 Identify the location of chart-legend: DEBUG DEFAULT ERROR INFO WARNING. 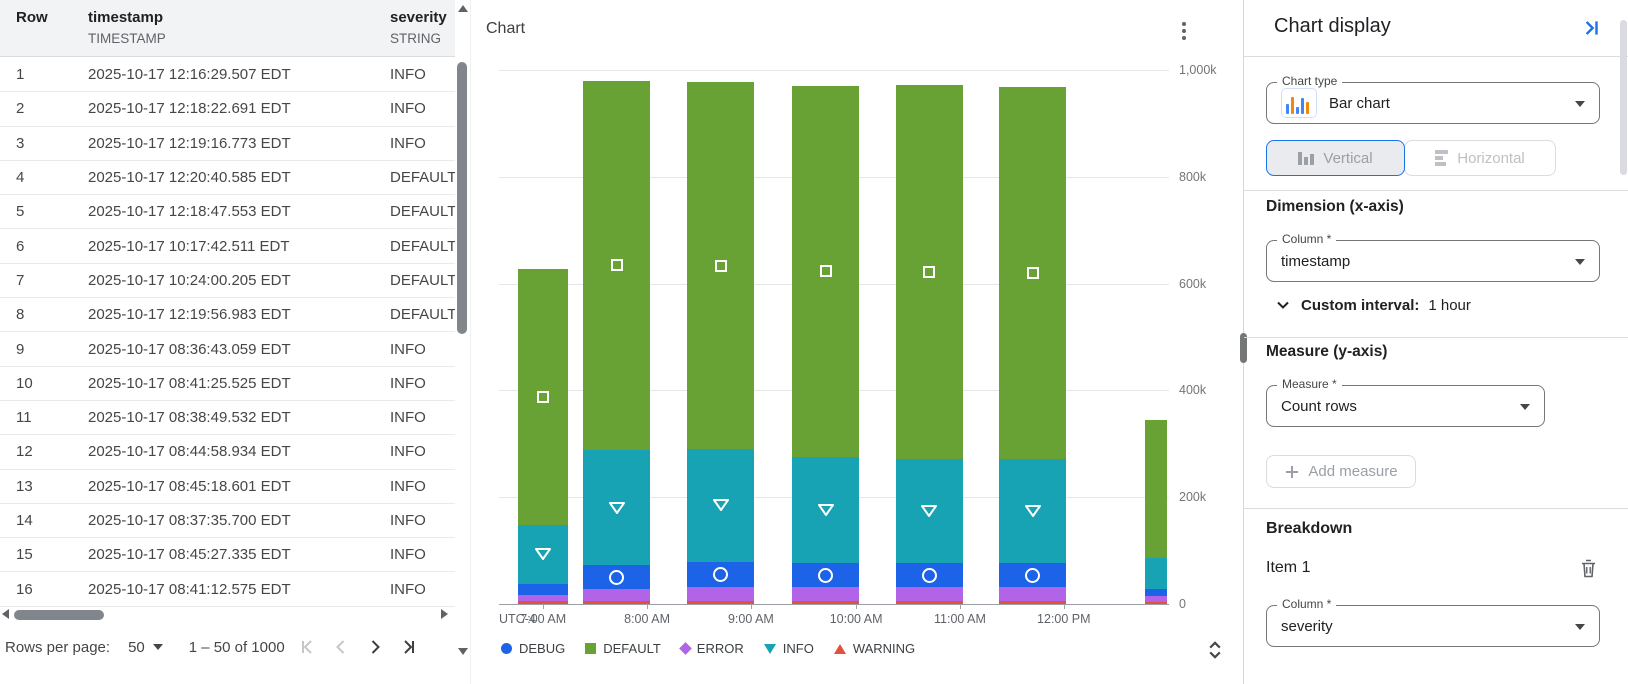
(708, 648).